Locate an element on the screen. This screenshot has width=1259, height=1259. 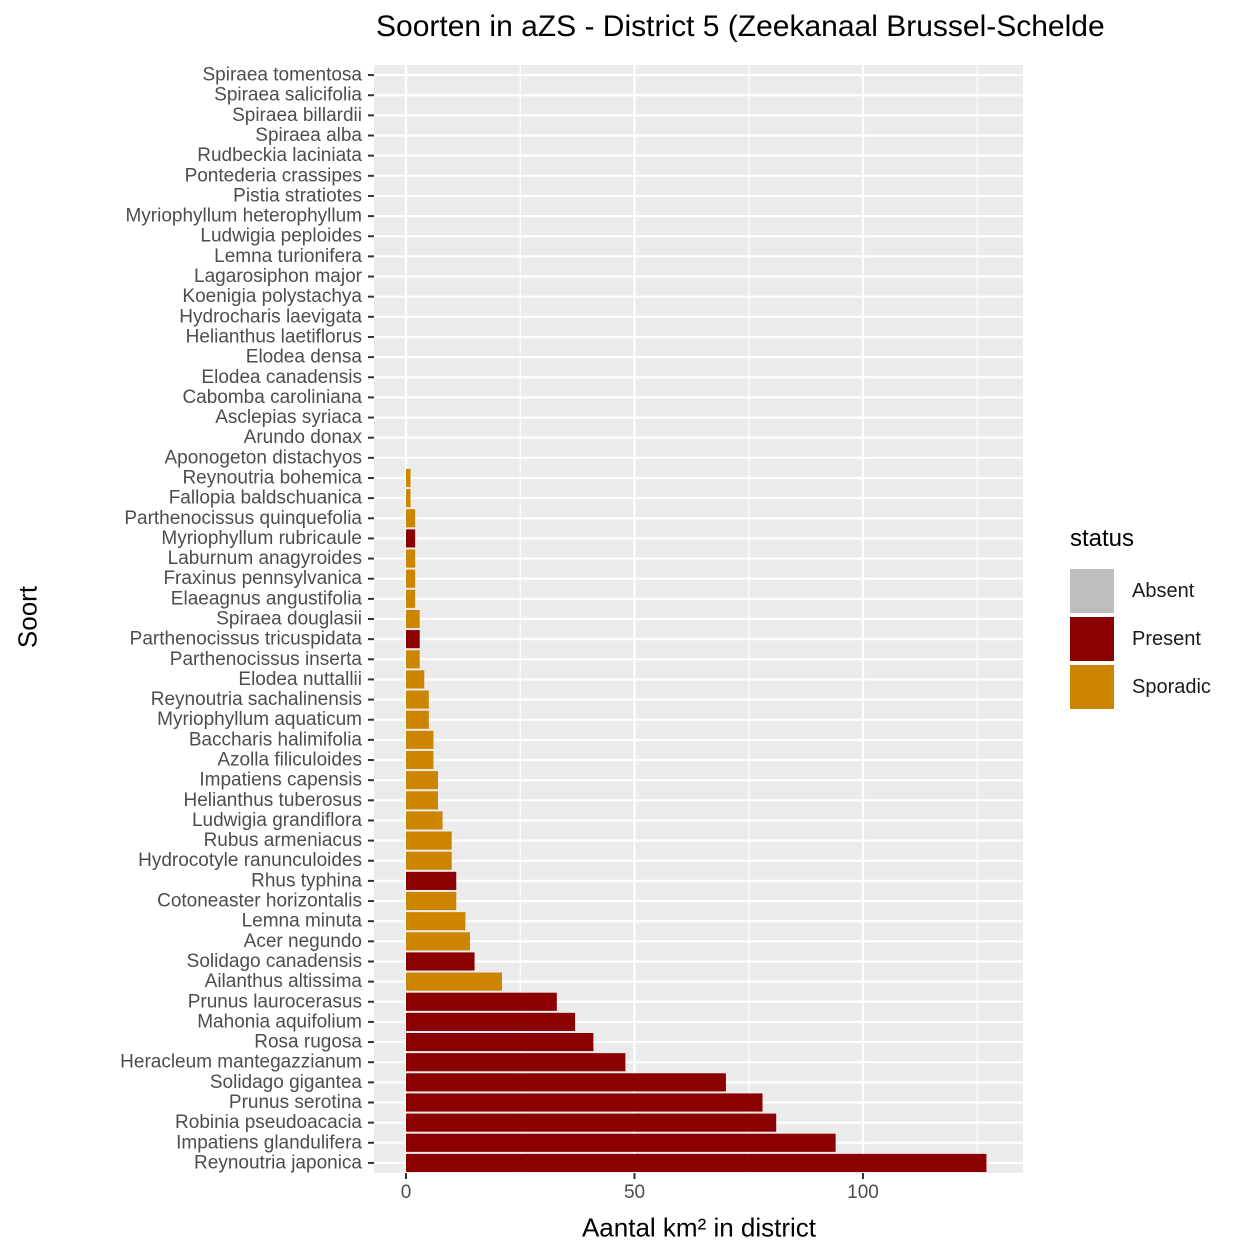
x-axis-title: Aantal km² in district is located at coordinates (699, 1227).